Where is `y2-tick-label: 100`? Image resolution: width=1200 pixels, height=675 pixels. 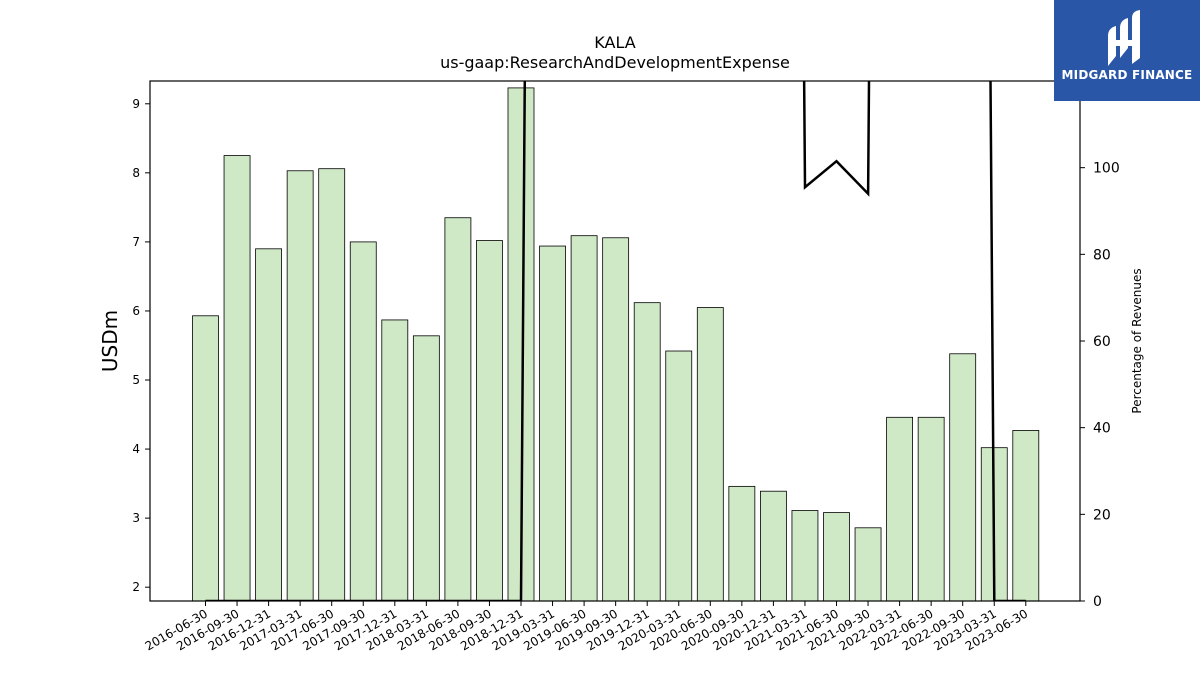
y2-tick-label: 100 is located at coordinates (1106, 169).